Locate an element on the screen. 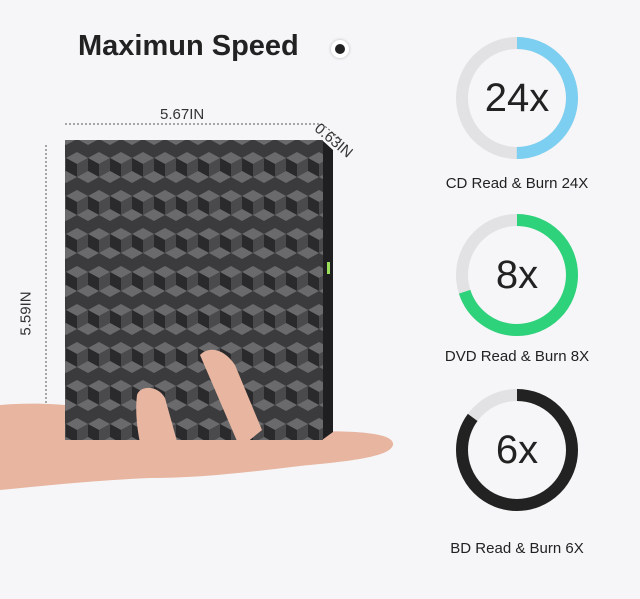 This screenshot has height=599, width=640. width-label: 5.67IN is located at coordinates (182, 114).